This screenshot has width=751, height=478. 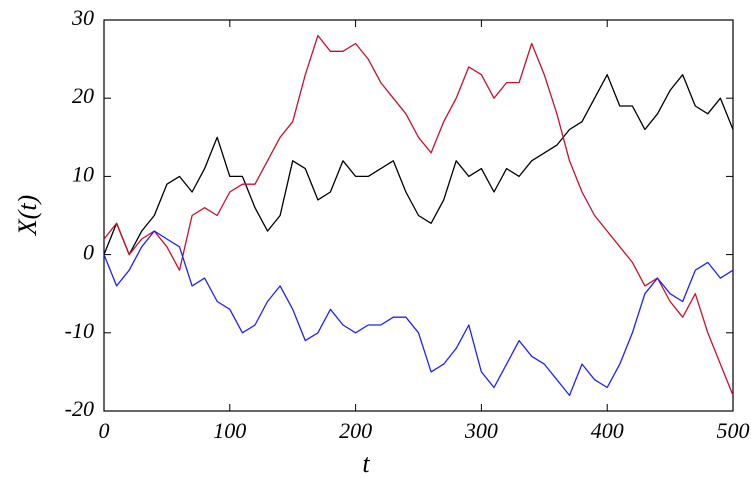 I want to click on y-tick-label: 30, so click(x=82, y=17).